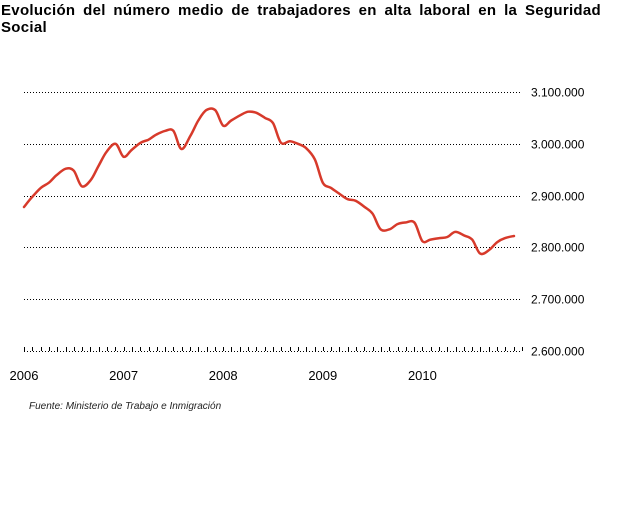  I want to click on y-tick-label: 2.700.000, so click(558, 300).